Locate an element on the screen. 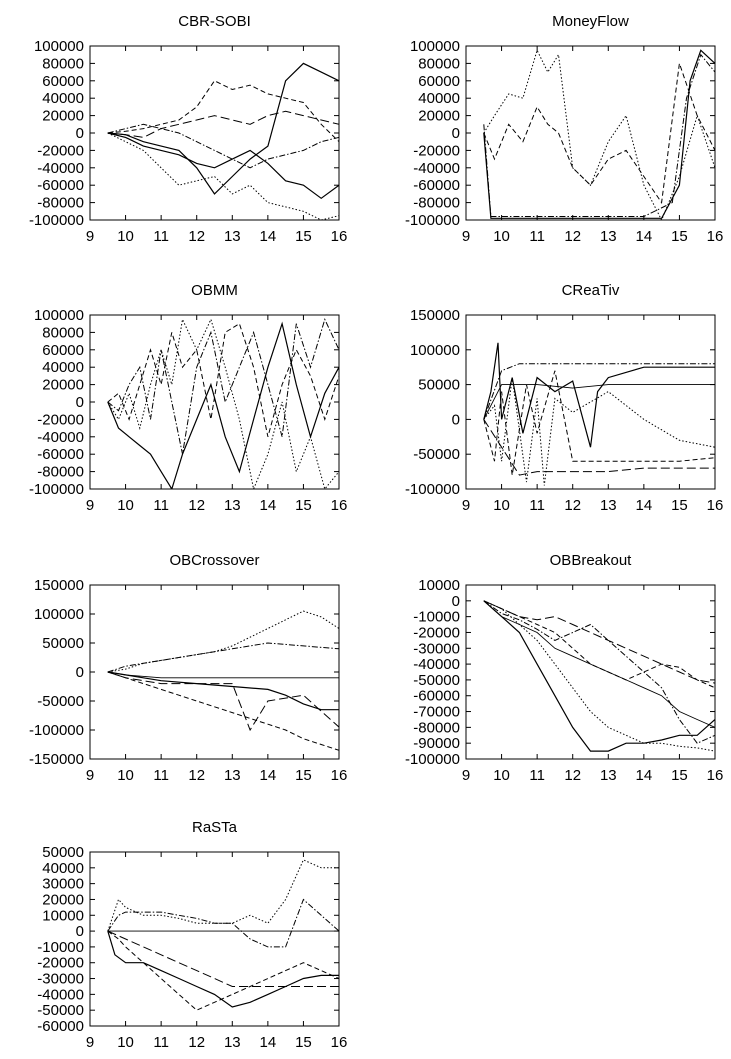 The height and width of the screenshot is (1059, 731). y-tick-label: 60000 is located at coordinates (63, 81).